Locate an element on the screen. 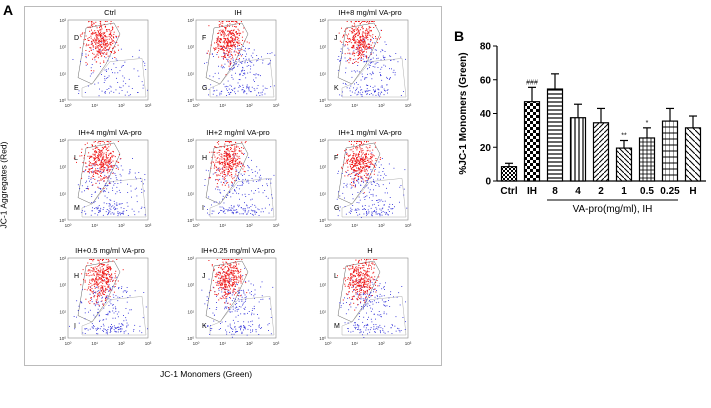 This screenshot has width=711, height=408. flow-panel: Ctrl 10⁰ 10⁰ 10¹ 10¹ 10² 10² 10³ 10³ D E is located at coordinates (110, 67).